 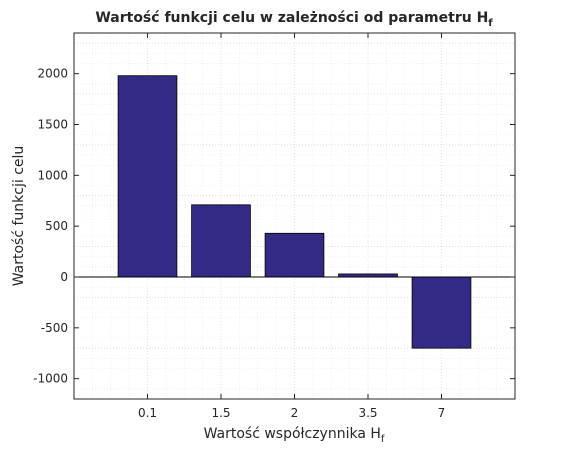 What do you see at coordinates (56, 226) in the screenshot?
I see `y-tick-label: 500` at bounding box center [56, 226].